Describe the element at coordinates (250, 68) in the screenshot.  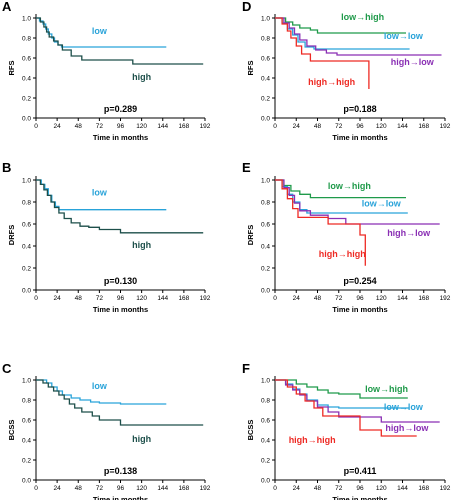
I see `y-axis-label: RFS` at that location.